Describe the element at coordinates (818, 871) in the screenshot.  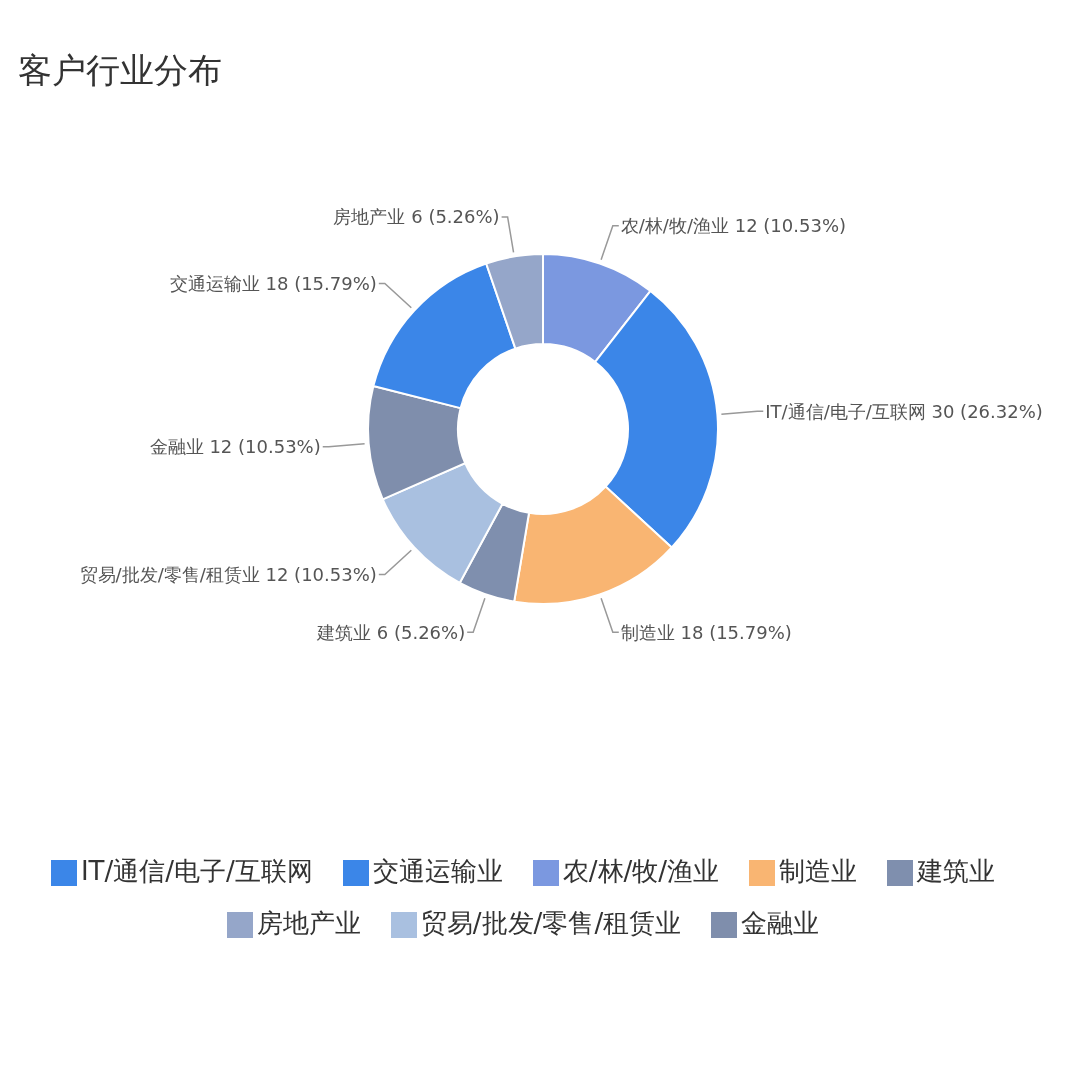
I see `legend-label: 制造业` at that location.